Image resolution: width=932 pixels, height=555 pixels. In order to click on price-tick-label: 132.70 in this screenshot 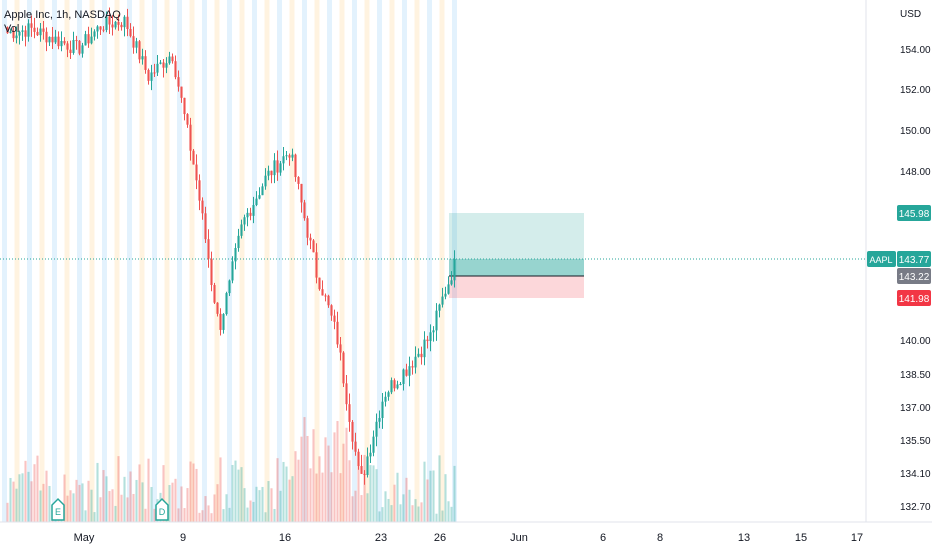, I will do `click(915, 507)`.